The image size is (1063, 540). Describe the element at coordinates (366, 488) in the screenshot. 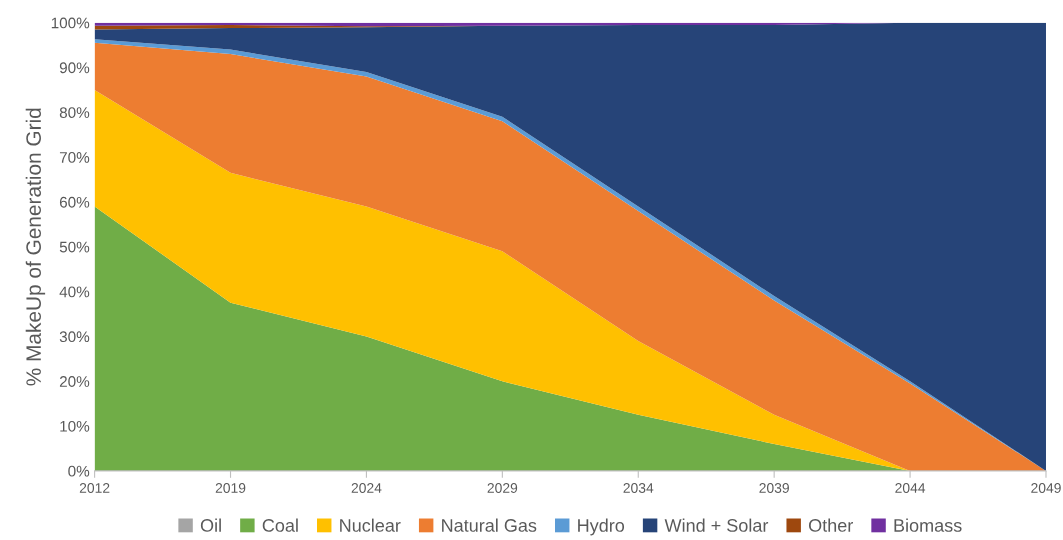

I see `x-tick-label: 2024` at that location.